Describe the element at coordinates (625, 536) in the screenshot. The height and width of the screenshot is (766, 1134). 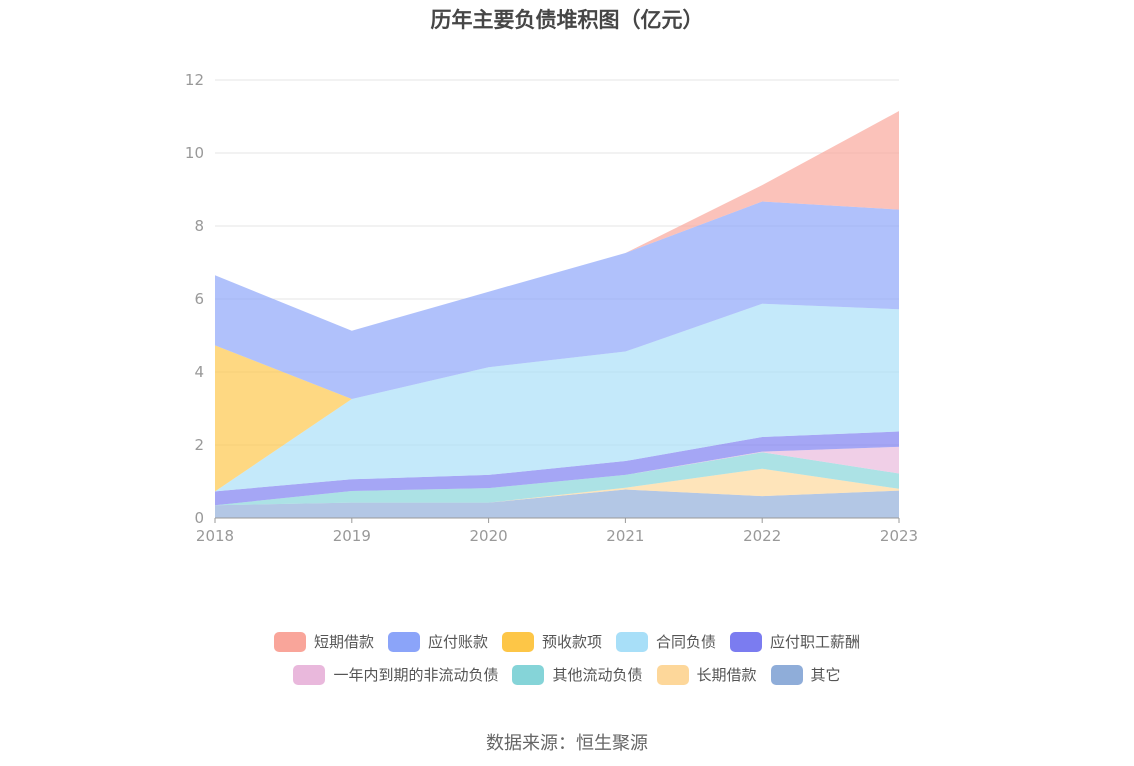
I see `x-tick-label: 2021` at that location.